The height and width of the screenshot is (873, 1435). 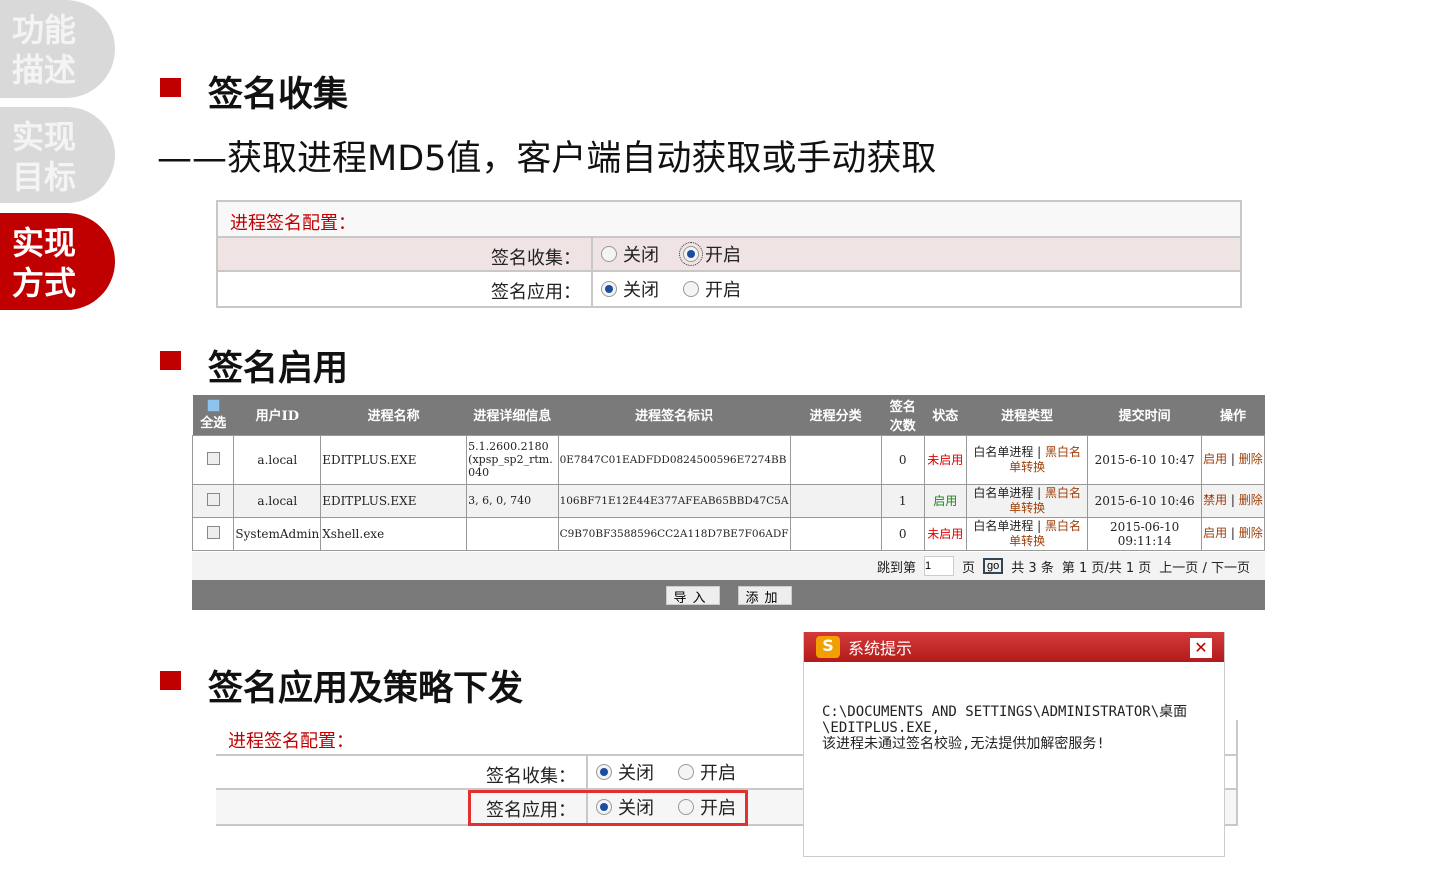 What do you see at coordinates (674, 500) in the screenshot?
I see `cell-signature: 106BF71E12E44E377AFEAB65BBD47C5A` at bounding box center [674, 500].